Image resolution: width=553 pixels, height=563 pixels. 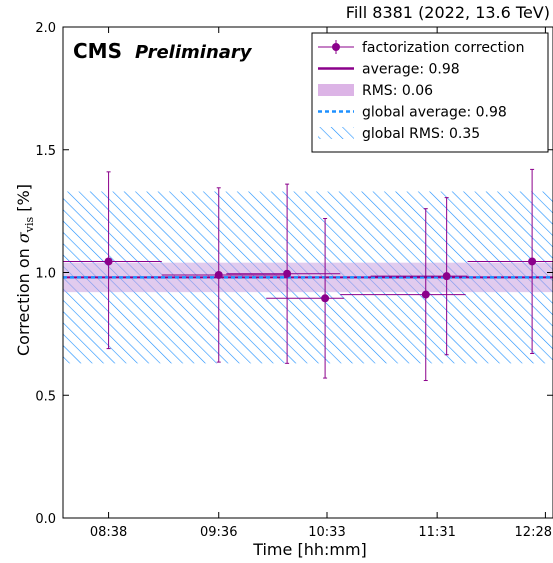 What do you see at coordinates (533, 532) in the screenshot?
I see `x-tick-label: 12:28` at bounding box center [533, 532].